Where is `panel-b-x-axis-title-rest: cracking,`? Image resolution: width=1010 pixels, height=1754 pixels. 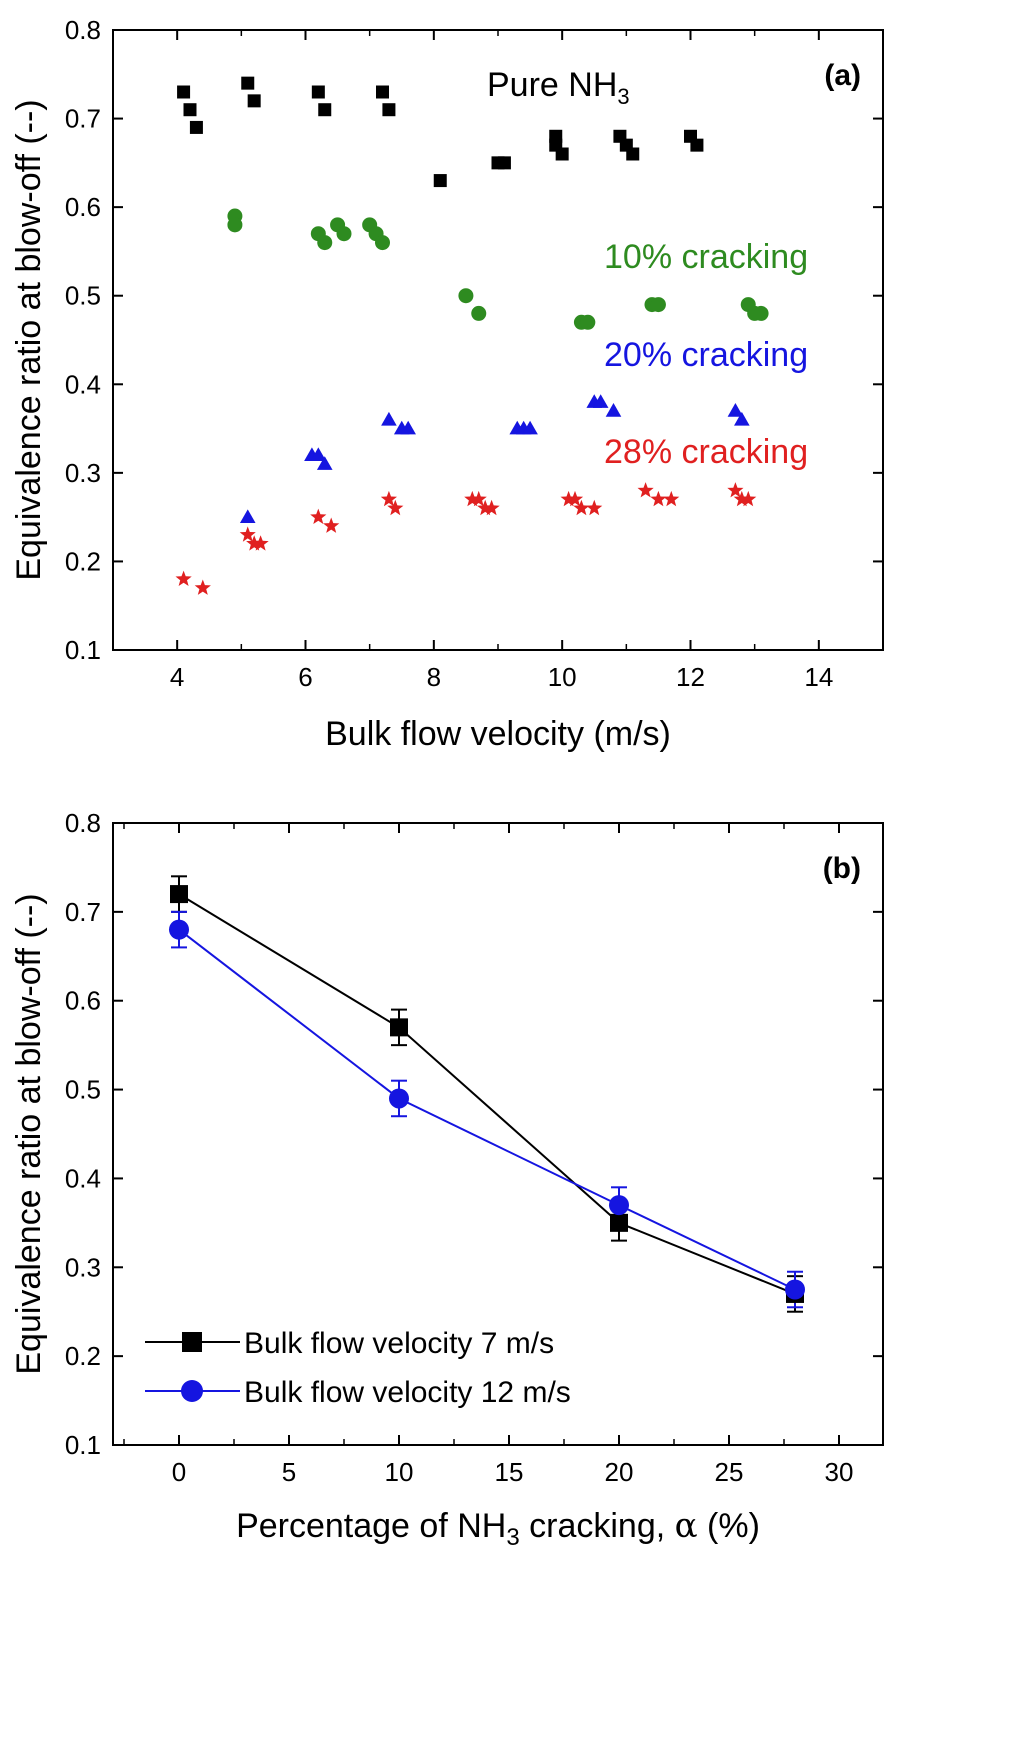 panel-b-x-axis-title-rest: cracking, is located at coordinates (597, 1526).